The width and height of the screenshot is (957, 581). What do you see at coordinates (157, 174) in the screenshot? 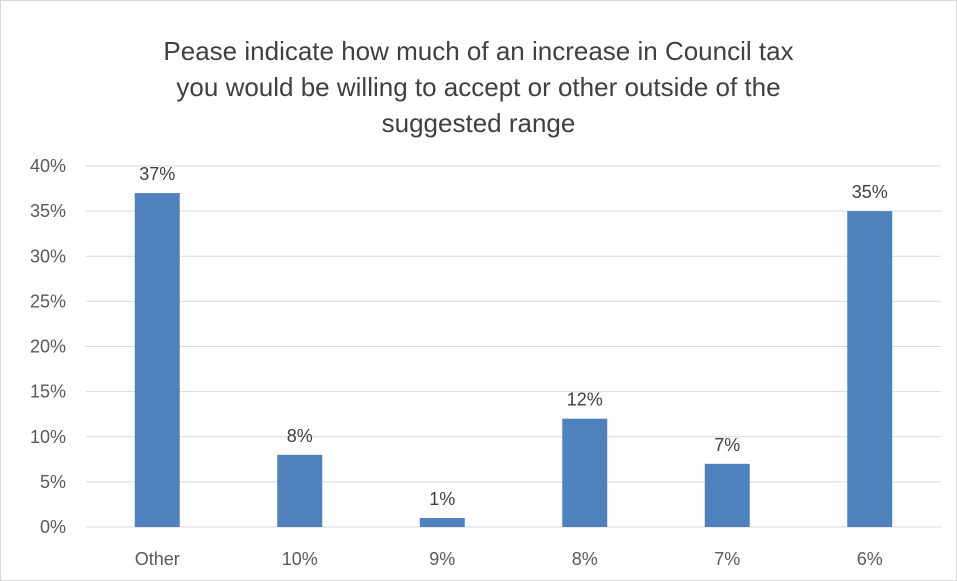
I see `data-label: 37%` at bounding box center [157, 174].